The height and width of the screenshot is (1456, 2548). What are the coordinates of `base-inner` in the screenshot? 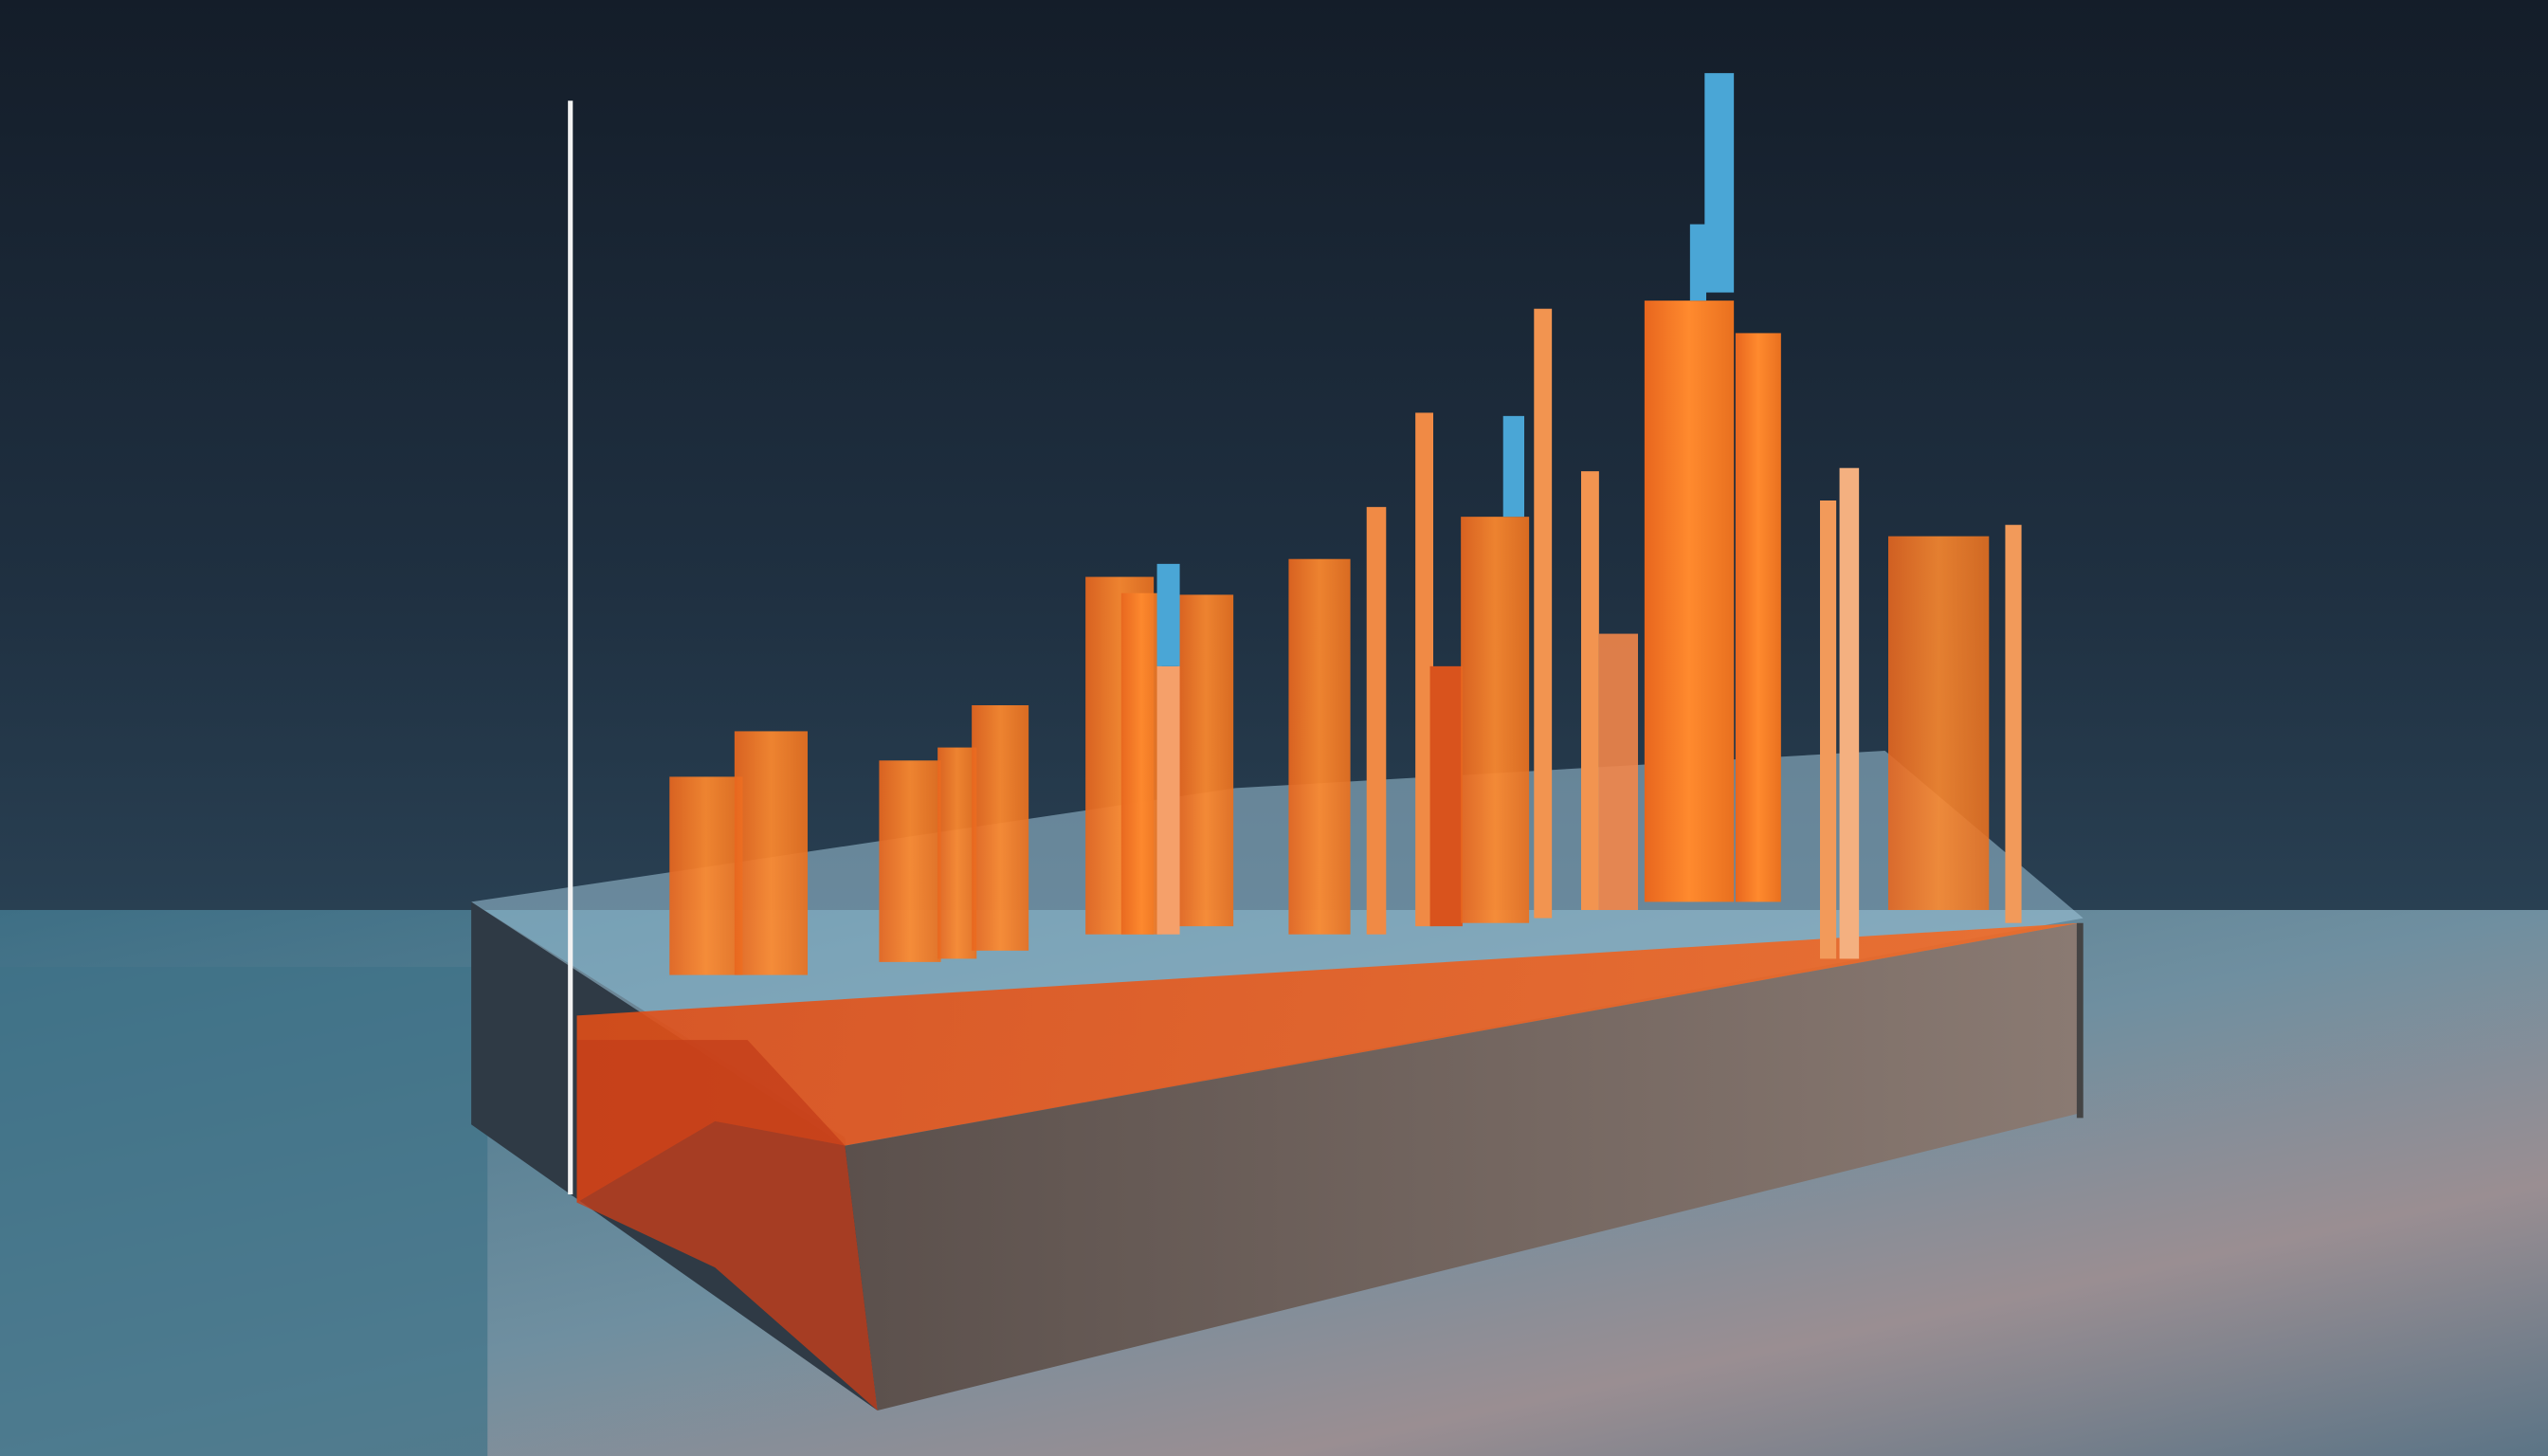 It's located at (727, 1225).